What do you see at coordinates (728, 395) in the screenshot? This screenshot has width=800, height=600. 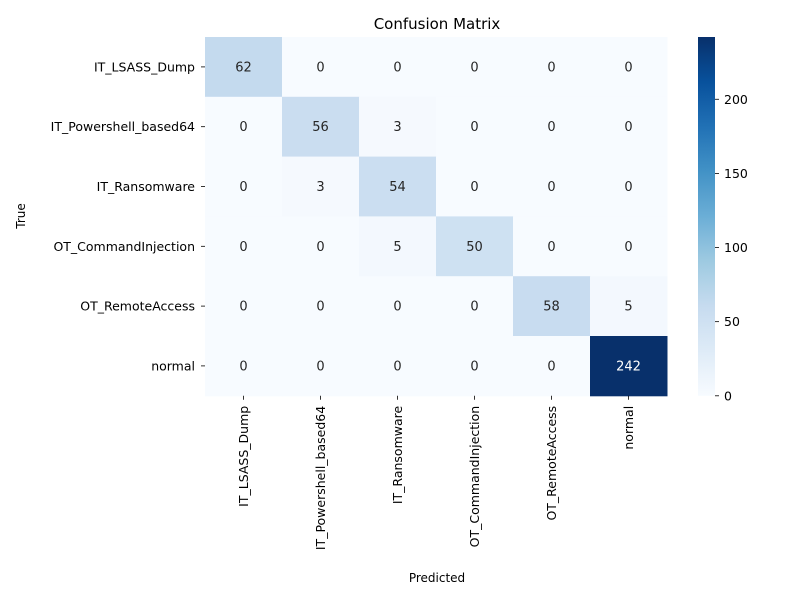 I see `colorbar-tick-label: 0` at bounding box center [728, 395].